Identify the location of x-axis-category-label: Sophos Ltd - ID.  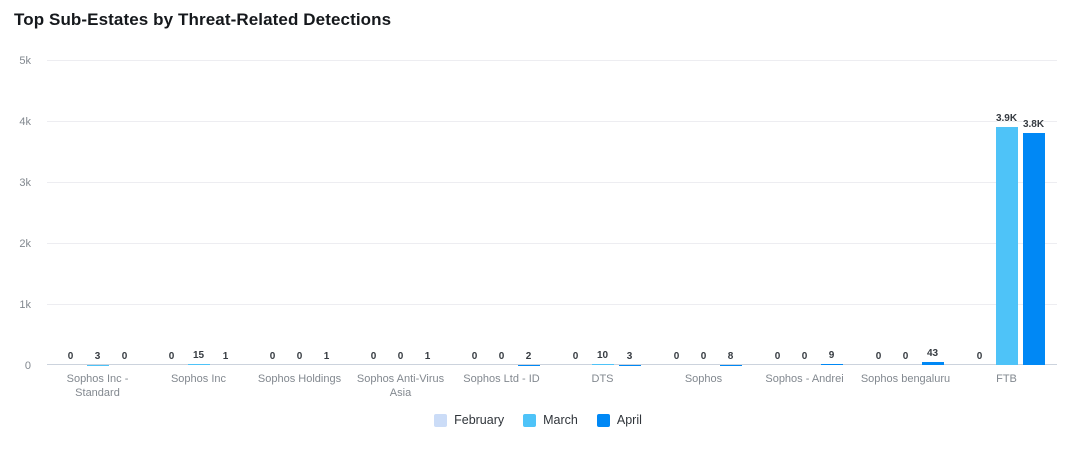
(501, 379).